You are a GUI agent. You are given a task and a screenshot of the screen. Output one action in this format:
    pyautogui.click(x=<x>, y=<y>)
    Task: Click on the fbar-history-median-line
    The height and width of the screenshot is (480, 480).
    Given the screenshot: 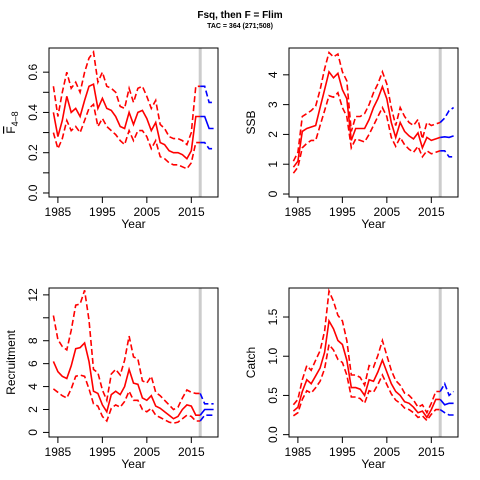 What is the action you would take?
    pyautogui.click(x=126, y=121)
    